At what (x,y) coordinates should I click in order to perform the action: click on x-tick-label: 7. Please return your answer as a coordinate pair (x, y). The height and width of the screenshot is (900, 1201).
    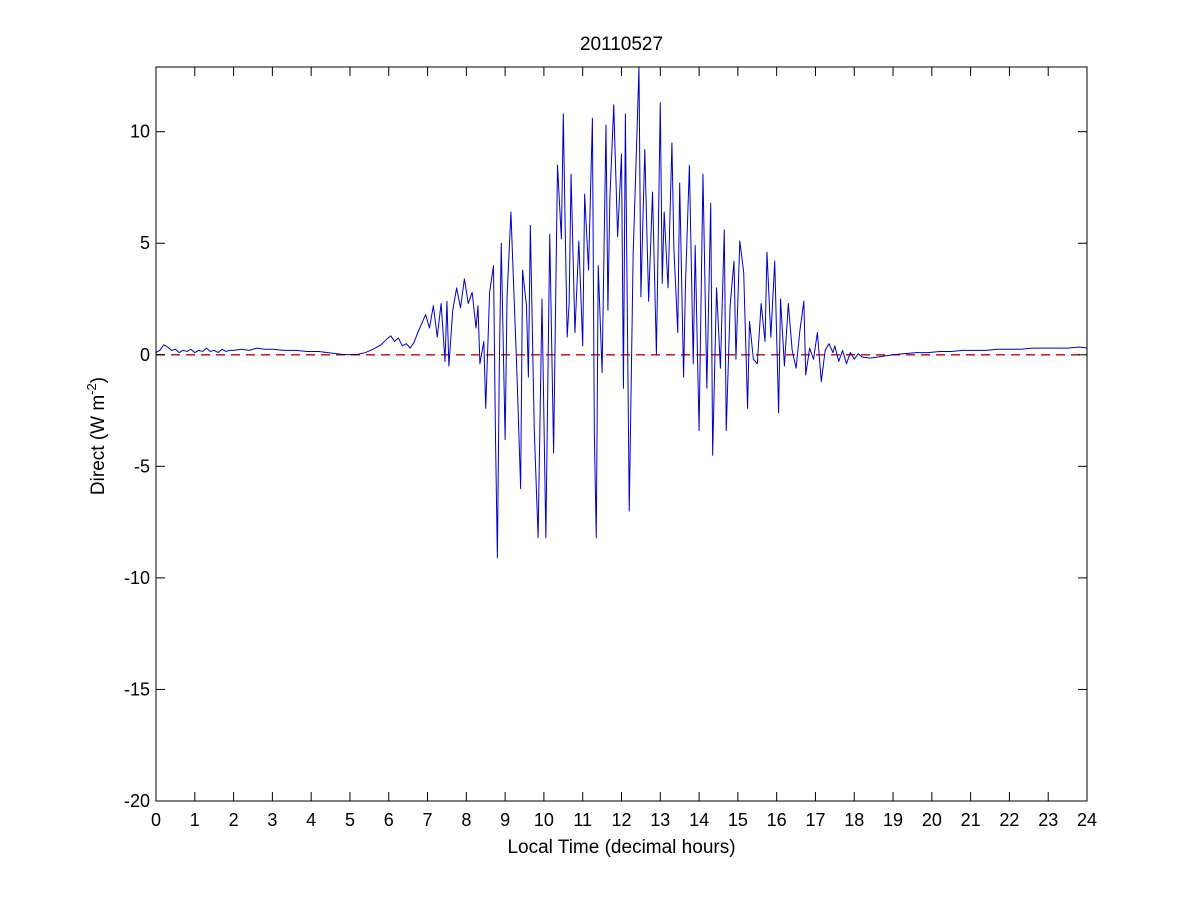
    Looking at the image, I should click on (428, 820).